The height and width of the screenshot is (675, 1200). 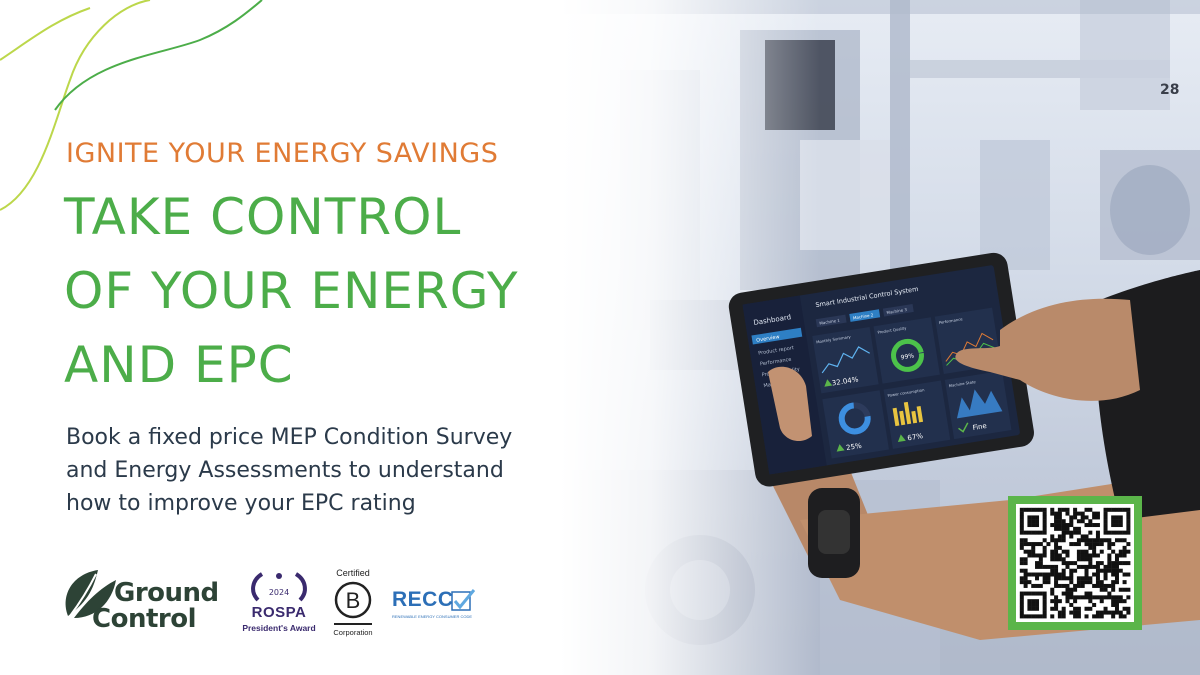 I want to click on b-corp-certified: Certified, so click(x=353, y=573).